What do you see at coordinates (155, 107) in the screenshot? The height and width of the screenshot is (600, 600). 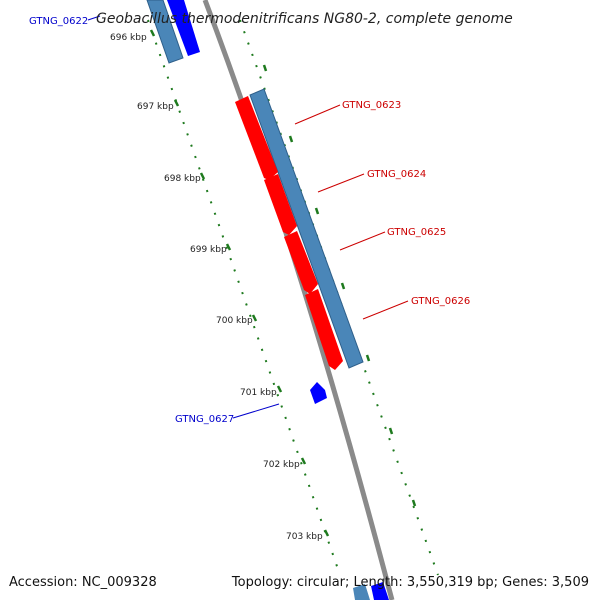 I see `kbp-label: 697 kbp` at bounding box center [155, 107].